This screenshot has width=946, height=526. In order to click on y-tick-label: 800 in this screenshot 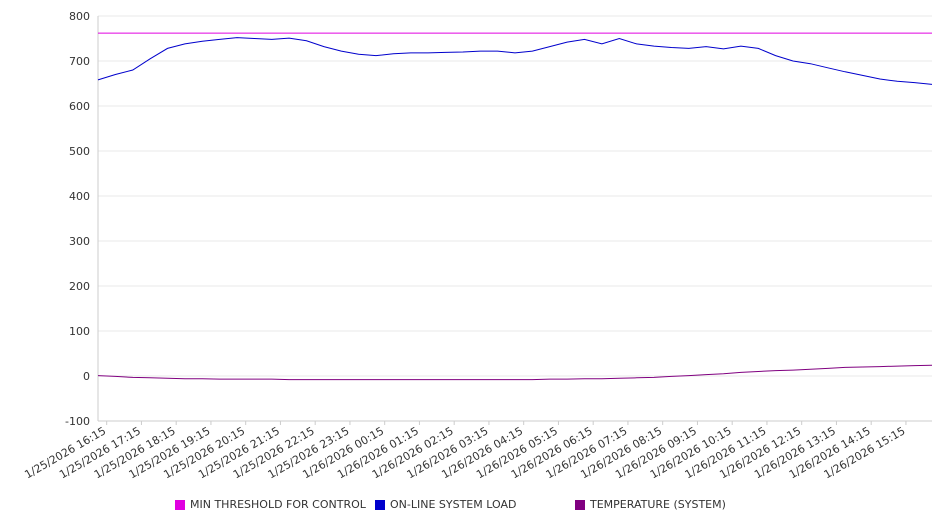, I will do `click(79, 16)`.